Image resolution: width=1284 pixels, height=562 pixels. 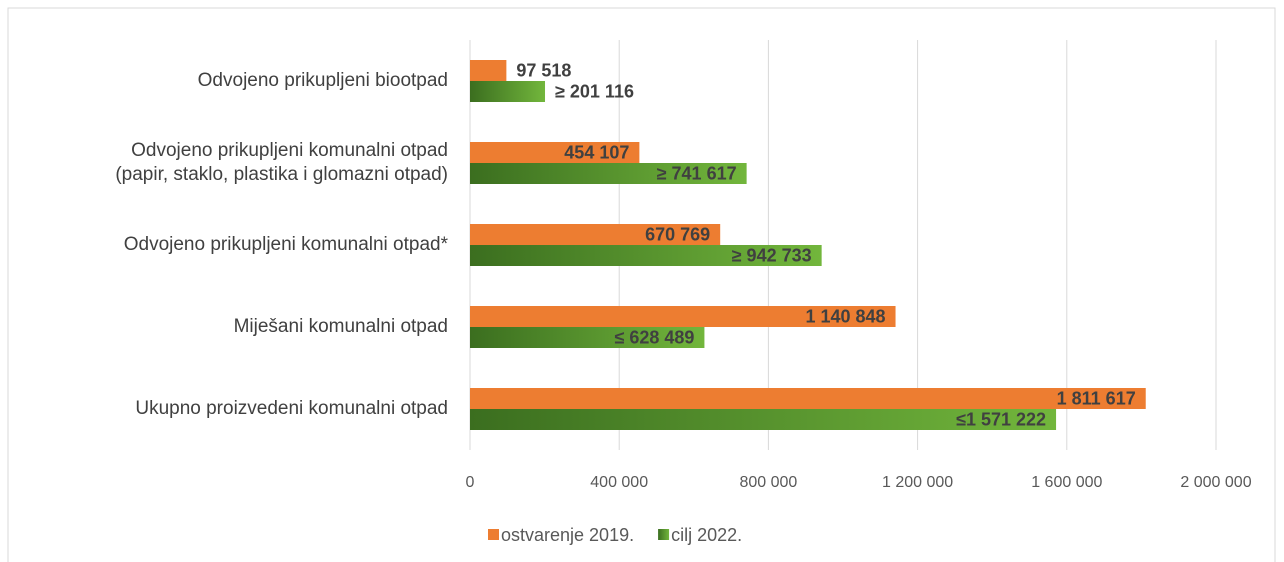 What do you see at coordinates (1215, 482) in the screenshot?
I see `x-tick-label: 2 000 000` at bounding box center [1215, 482].